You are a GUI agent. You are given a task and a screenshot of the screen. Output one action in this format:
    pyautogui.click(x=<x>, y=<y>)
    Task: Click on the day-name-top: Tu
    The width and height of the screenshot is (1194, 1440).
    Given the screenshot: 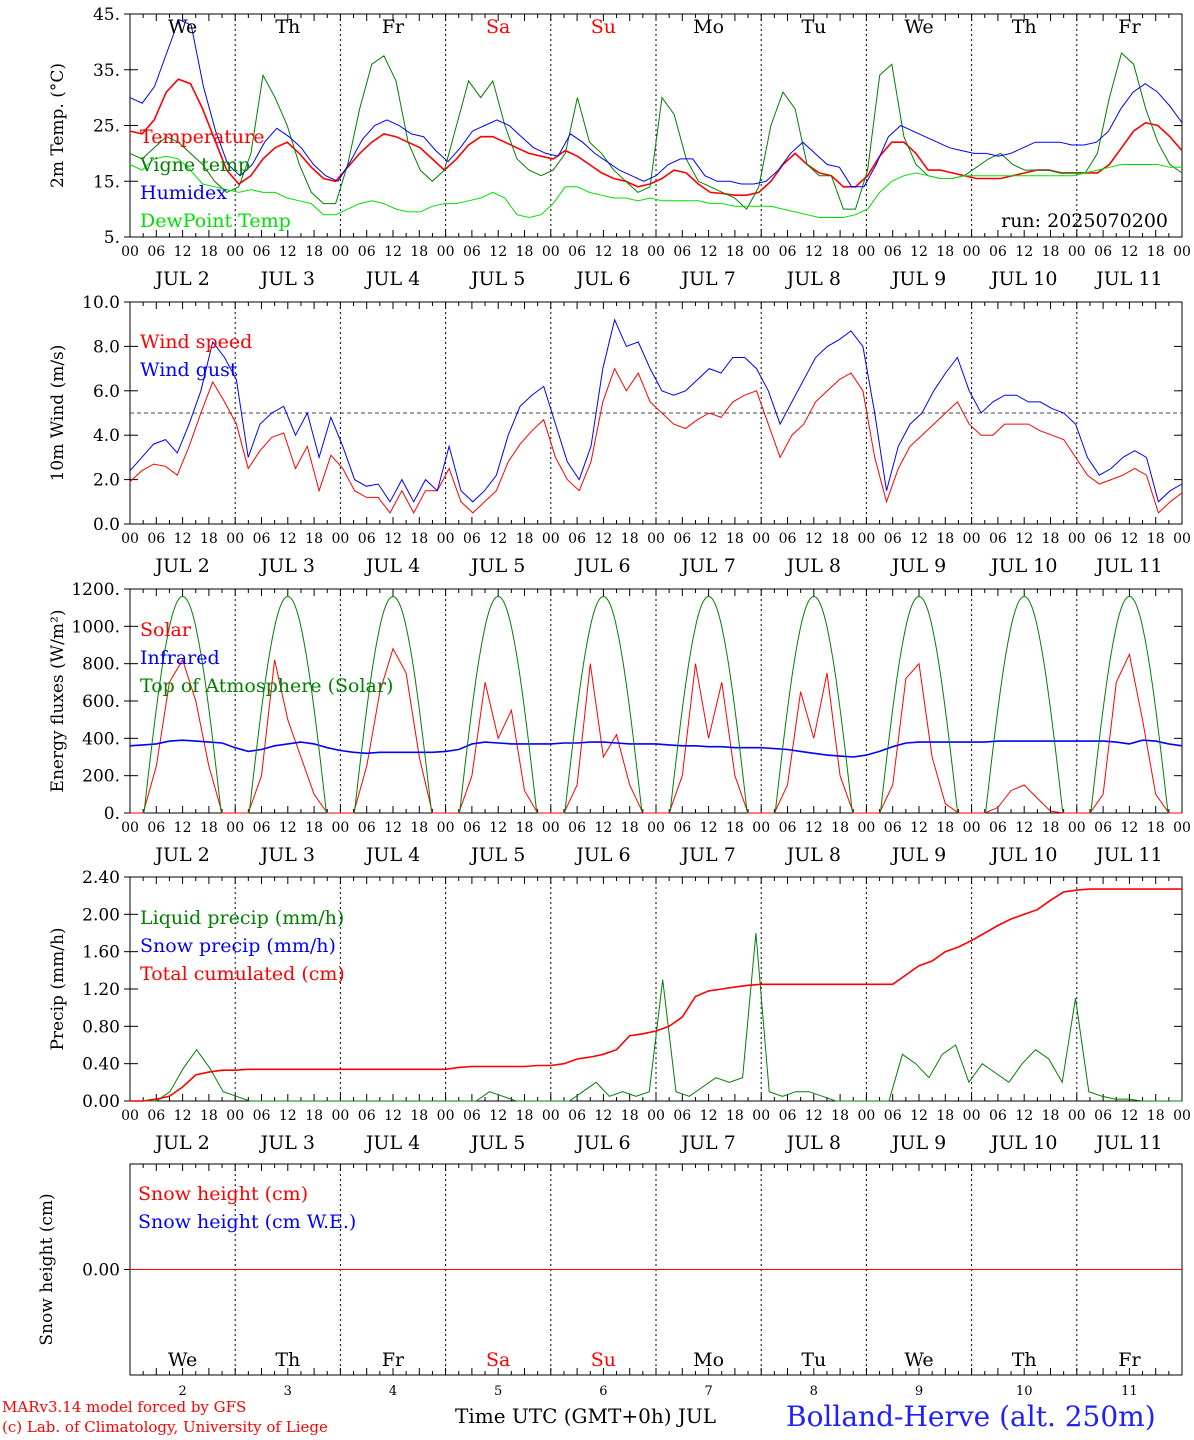 What is the action you would take?
    pyautogui.click(x=813, y=27)
    